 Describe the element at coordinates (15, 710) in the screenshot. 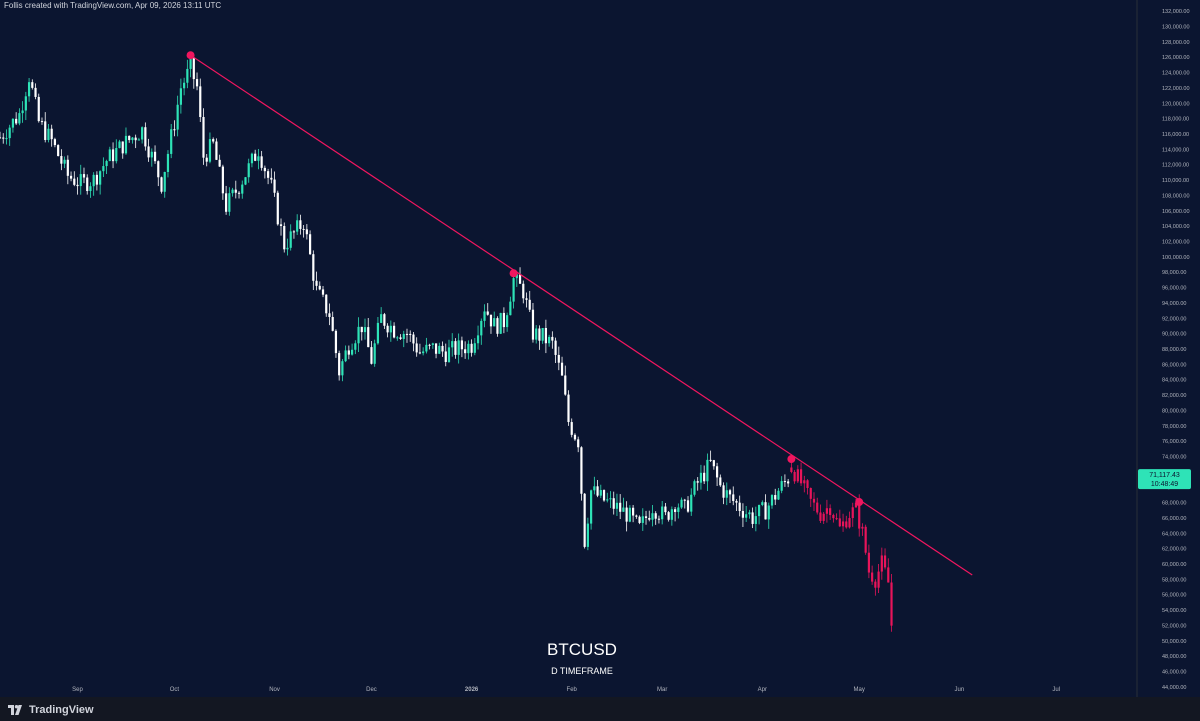

I see `tradingview-logo-icon` at that location.